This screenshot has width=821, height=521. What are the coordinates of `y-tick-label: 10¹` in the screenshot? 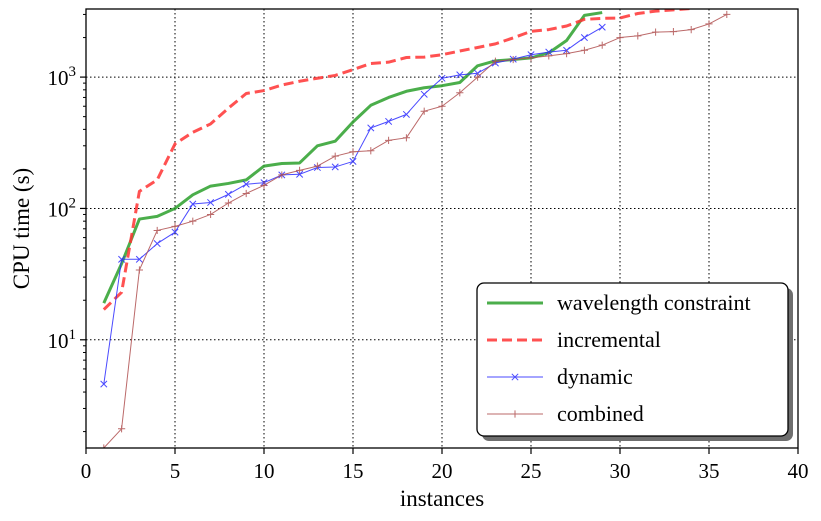 It's located at (62, 340).